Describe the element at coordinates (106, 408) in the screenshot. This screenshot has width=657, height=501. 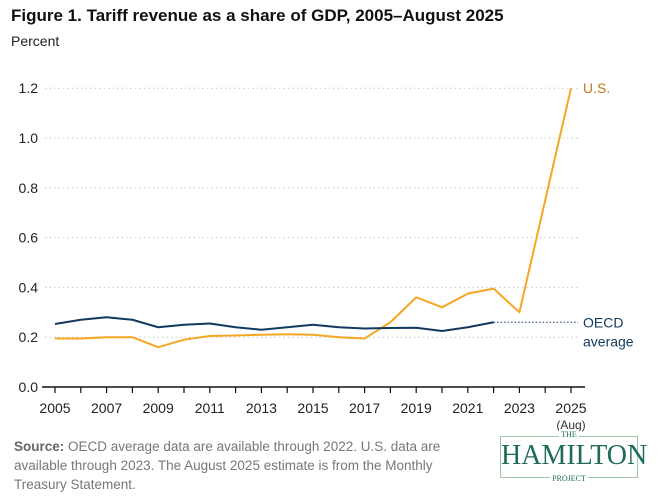
I see `x-tick-label: 2007` at that location.